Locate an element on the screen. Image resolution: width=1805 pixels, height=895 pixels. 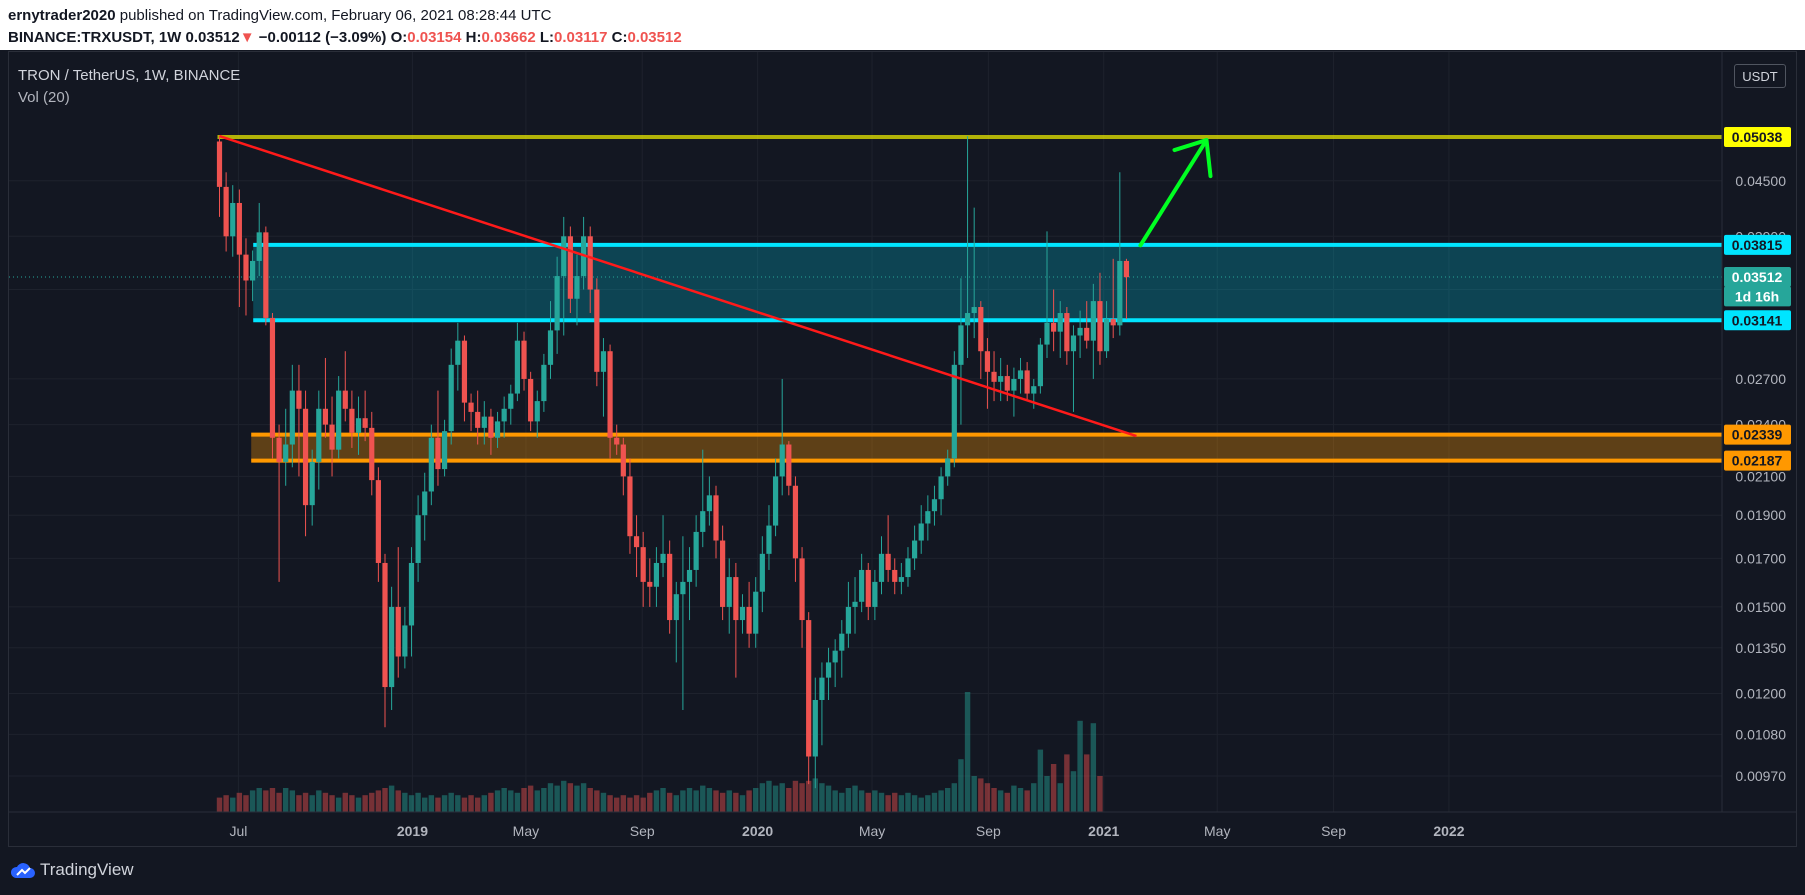
chart-legend-title: TRON / TetherUS, 1W, BINANCE is located at coordinates (129, 75).